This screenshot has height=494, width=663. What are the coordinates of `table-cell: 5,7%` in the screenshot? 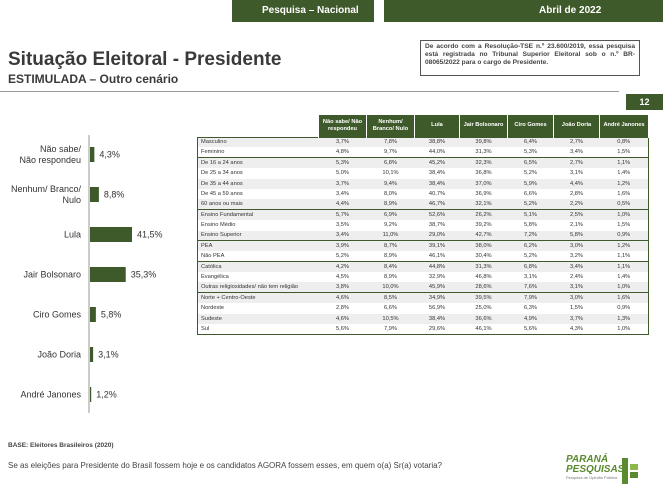 It's located at (342, 215).